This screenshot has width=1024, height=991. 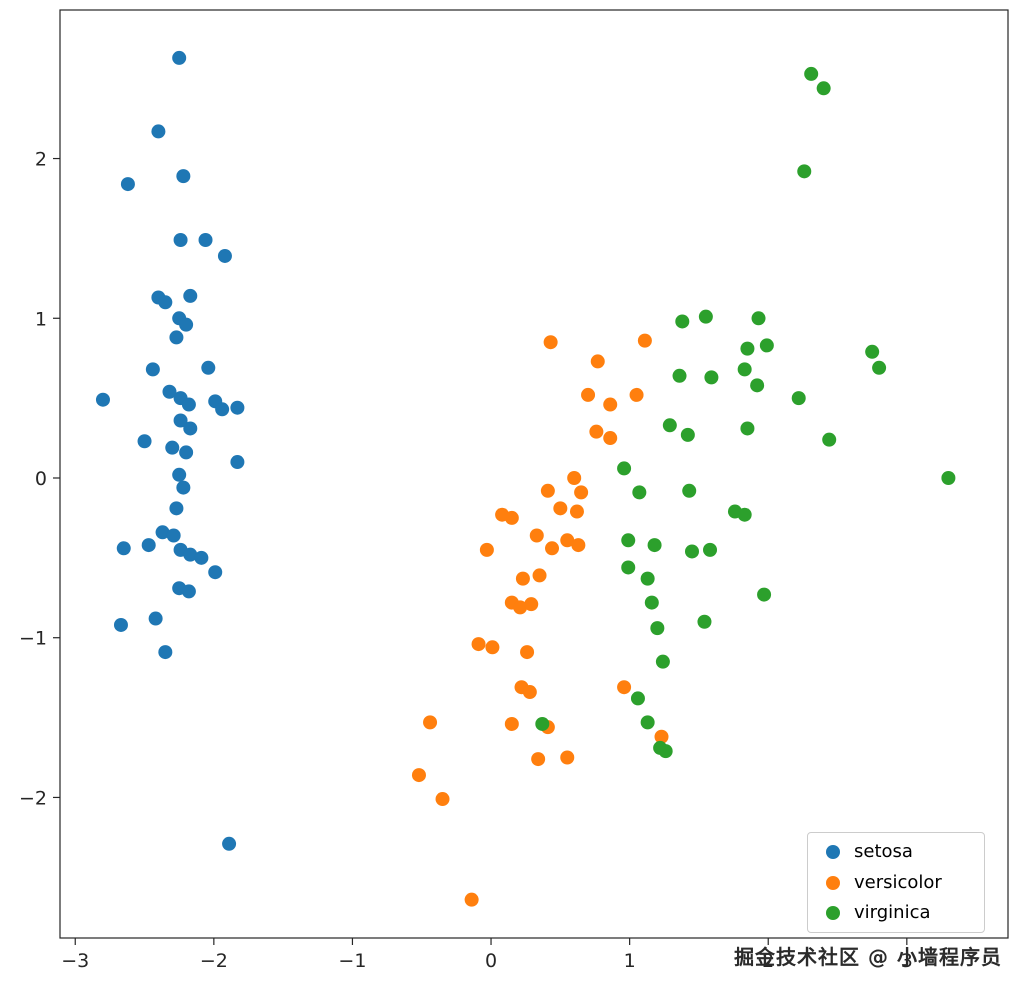 What do you see at coordinates (907, 961) in the screenshot?
I see `x-tick-label: 3` at bounding box center [907, 961].